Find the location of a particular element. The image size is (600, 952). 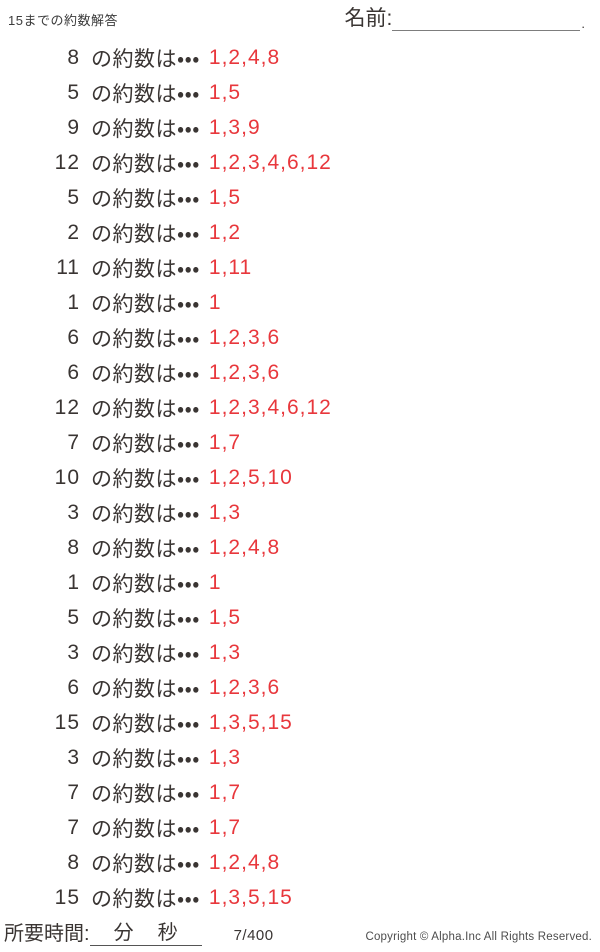

problem-row: 11 の約数は・・・ 1,11 is located at coordinates (300, 267).